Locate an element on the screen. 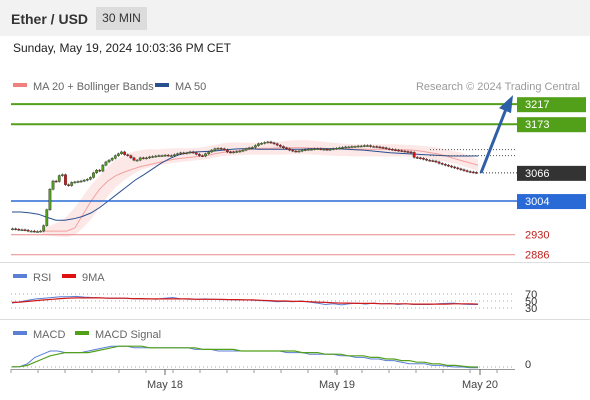  pivot-label-box is located at coordinates (551, 202).